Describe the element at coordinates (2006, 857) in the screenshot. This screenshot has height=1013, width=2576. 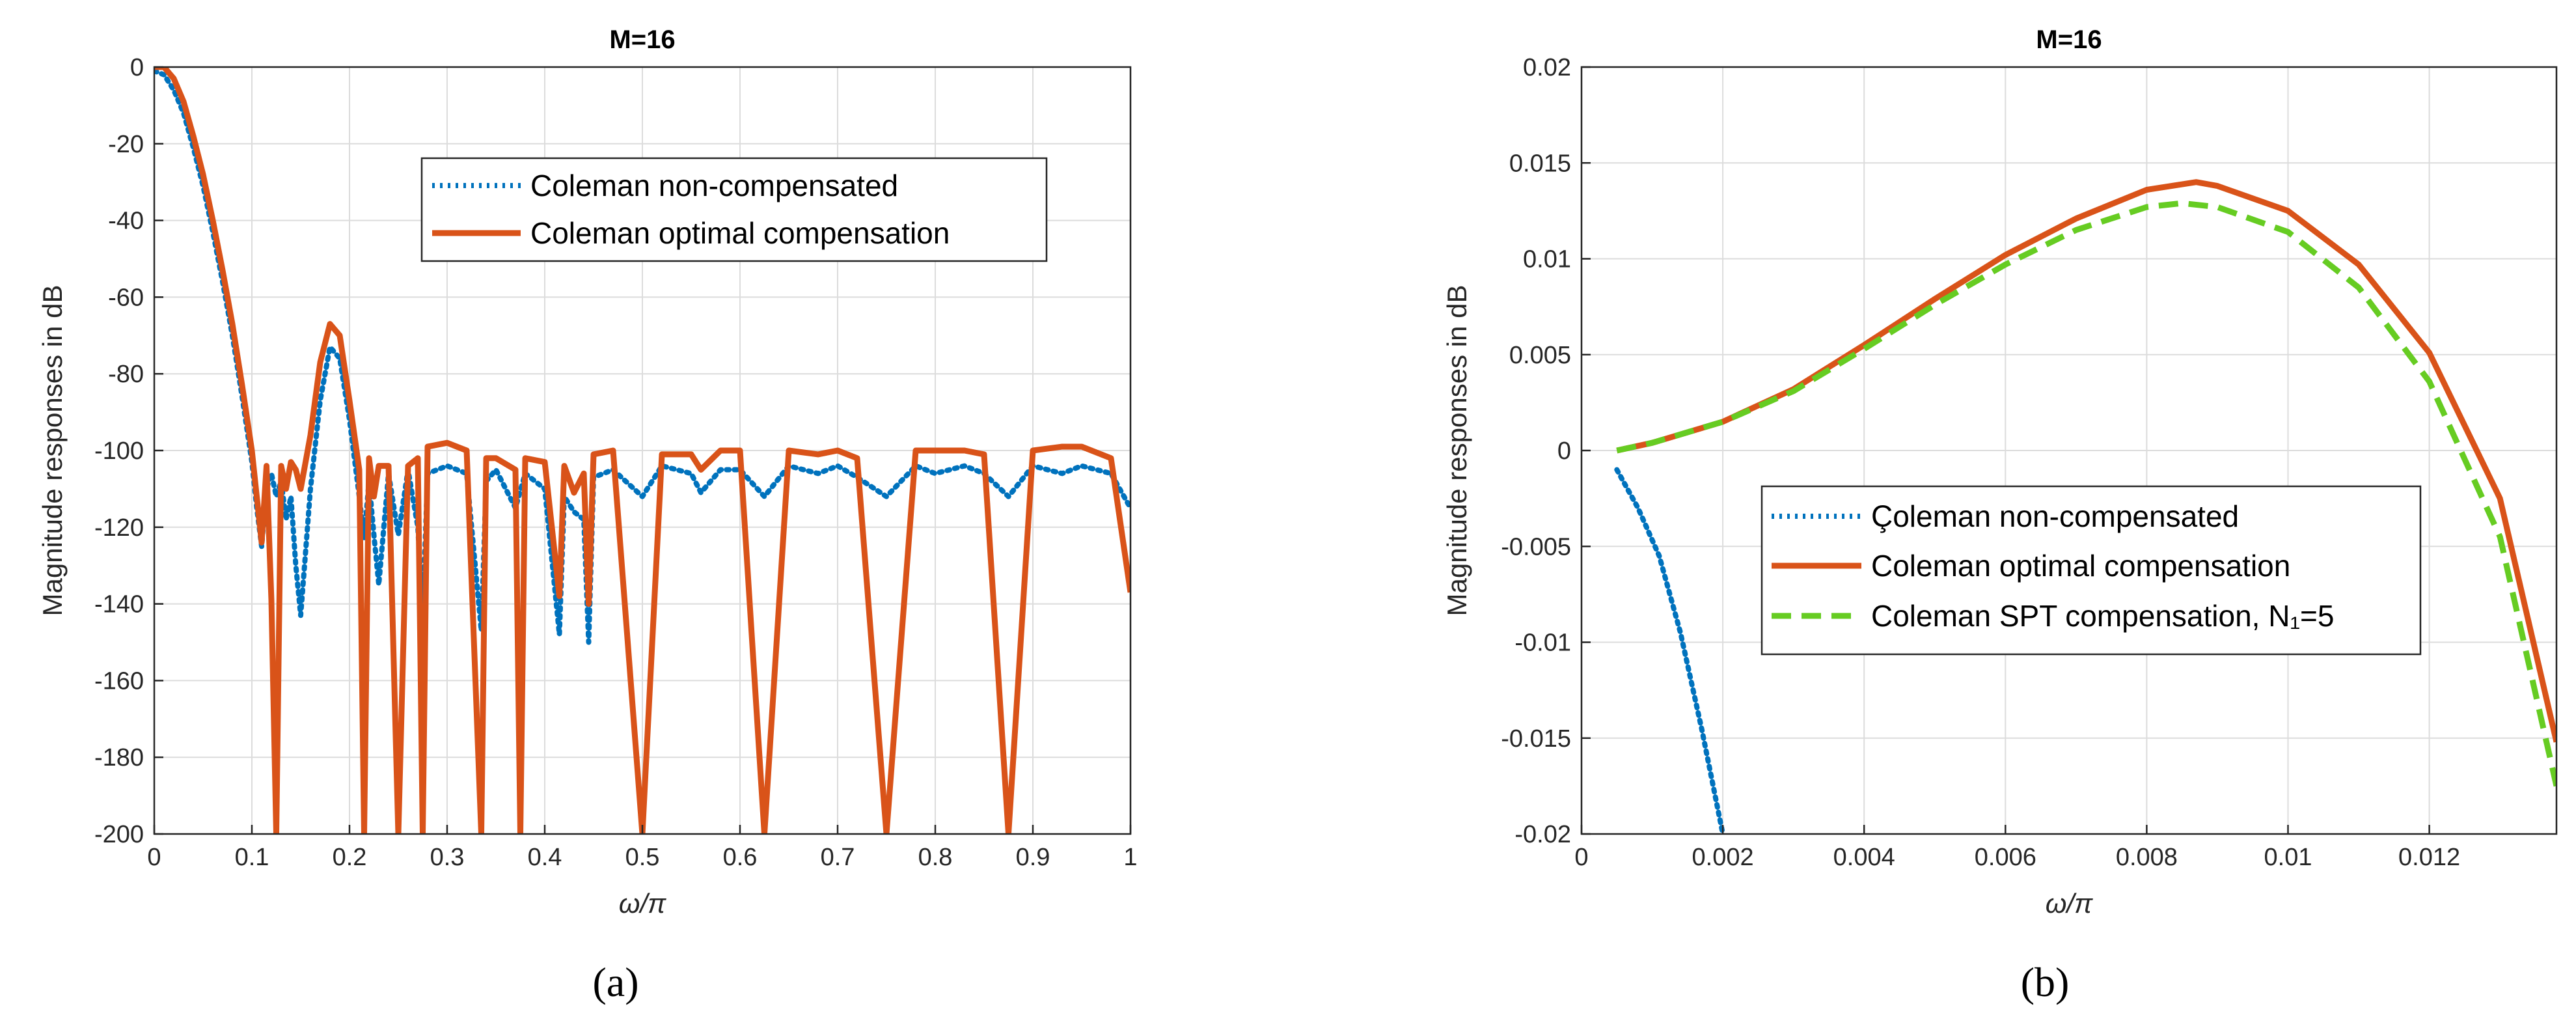
I see `panel-b-xtick-label: 0.006` at that location.